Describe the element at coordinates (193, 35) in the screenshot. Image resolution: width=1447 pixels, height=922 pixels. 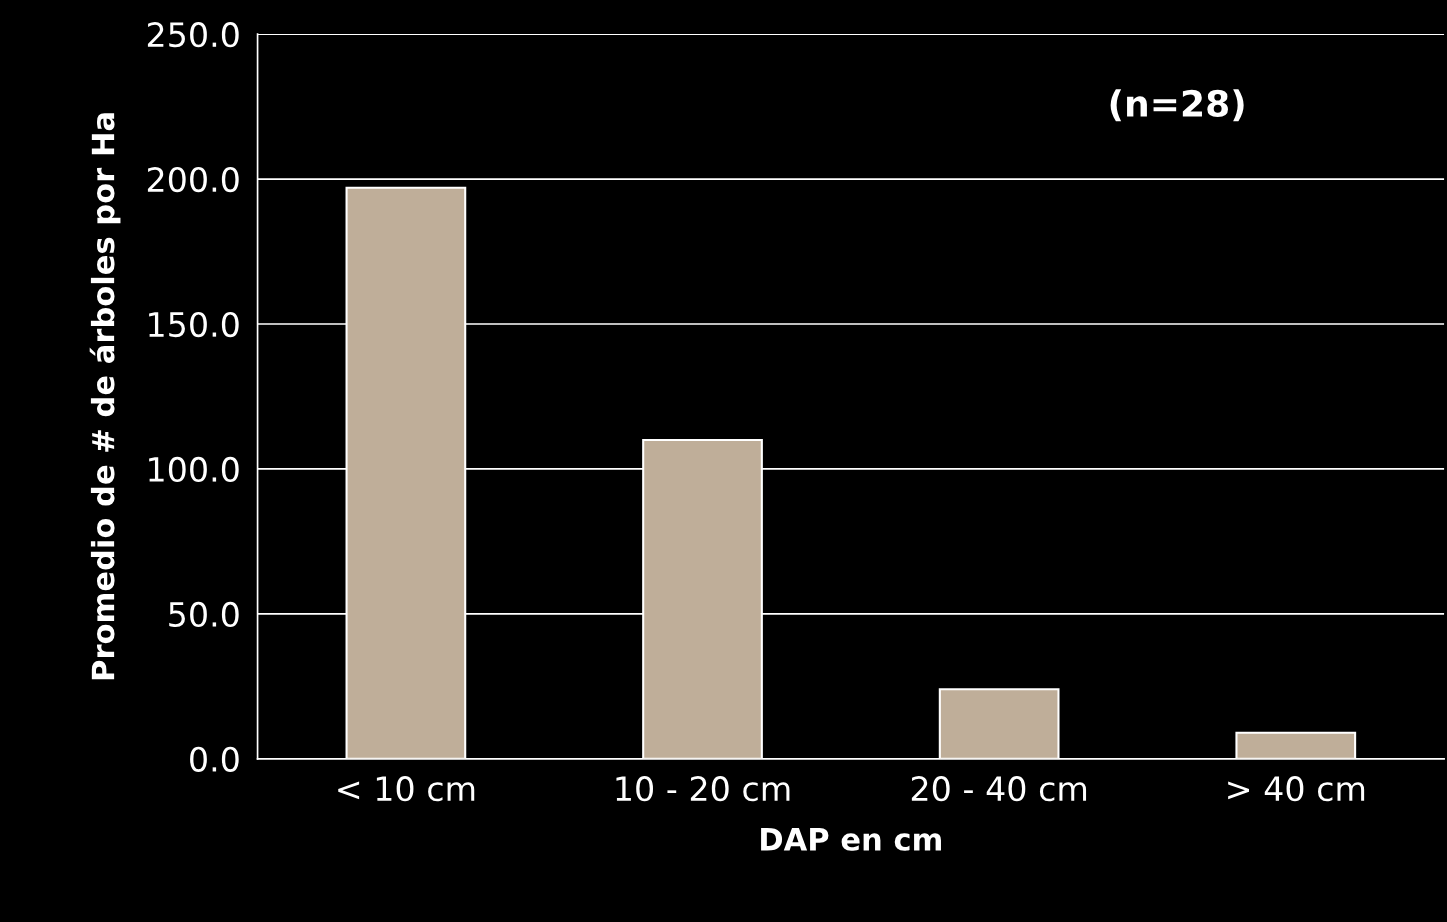
I see `y-tick-label: 250.0` at that location.